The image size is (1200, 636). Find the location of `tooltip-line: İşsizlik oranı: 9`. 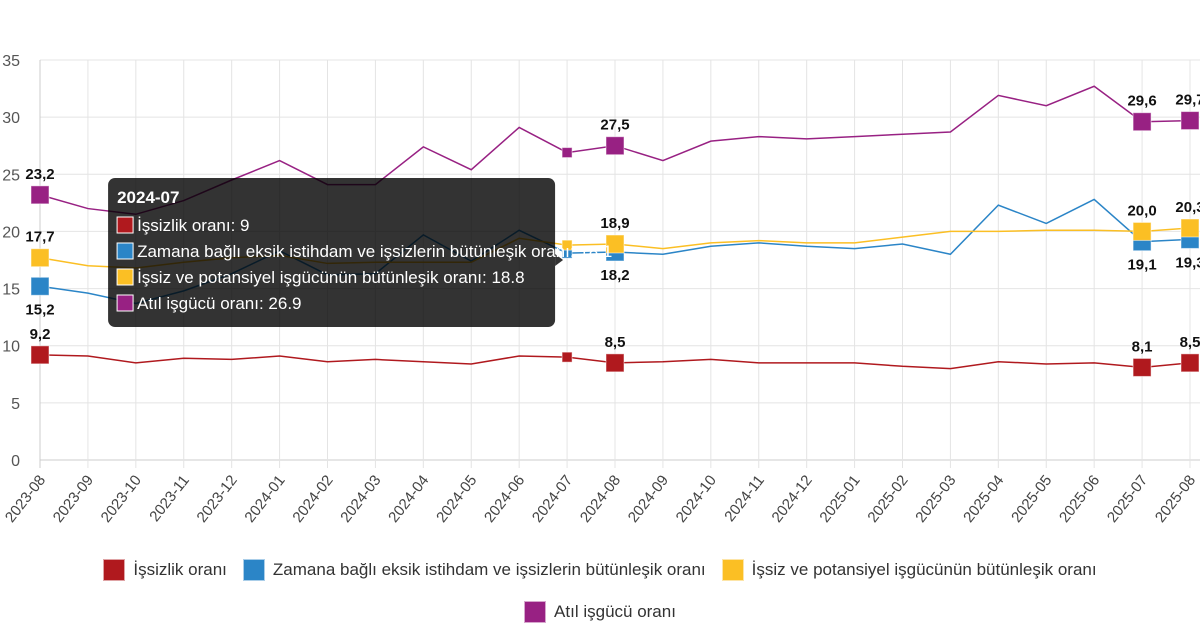

tooltip-line: İşsizlik oranı: 9 is located at coordinates (193, 225).